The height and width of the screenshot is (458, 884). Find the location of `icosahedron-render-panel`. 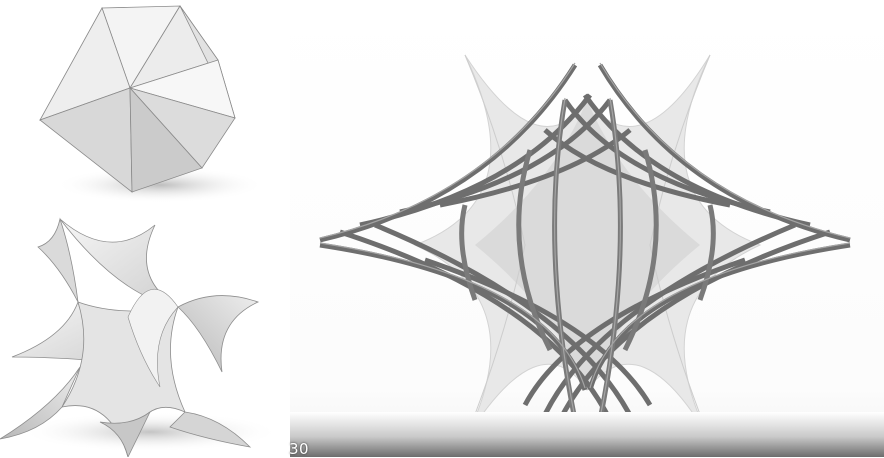

icosahedron-render-panel is located at coordinates (147, 101).